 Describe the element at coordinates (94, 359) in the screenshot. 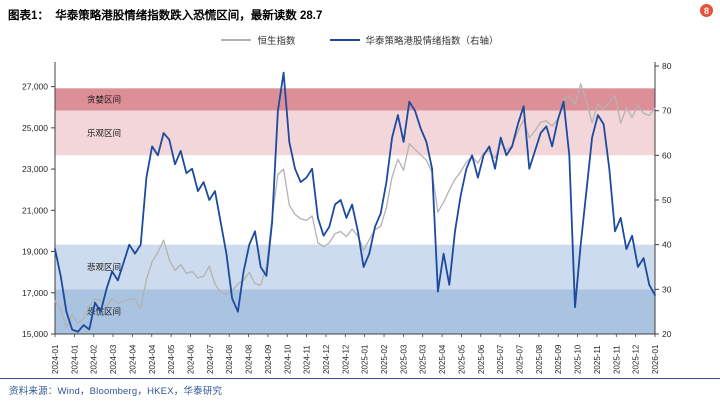

I see `x-tick-label: 2024-02` at that location.